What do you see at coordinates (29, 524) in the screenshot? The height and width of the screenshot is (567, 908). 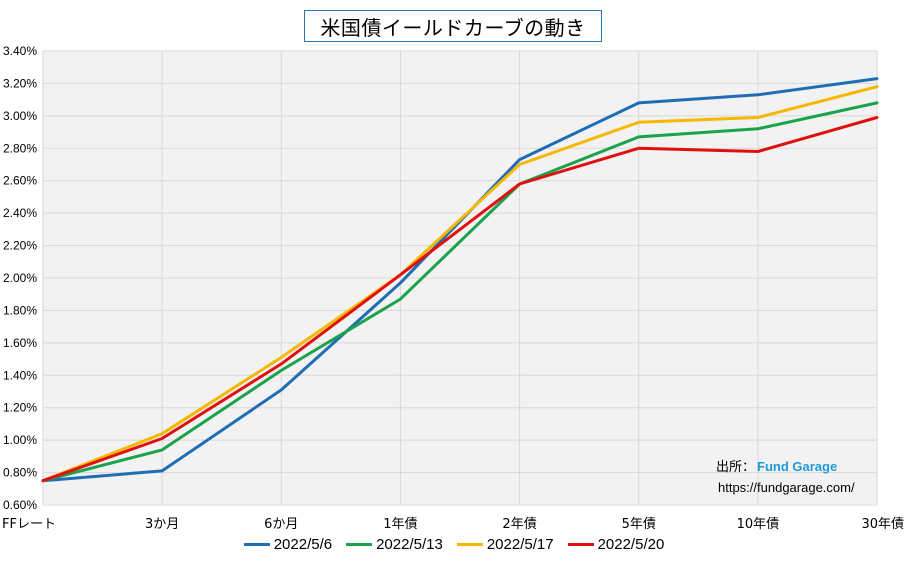 I see `x-tick-label: FFレート` at bounding box center [29, 524].